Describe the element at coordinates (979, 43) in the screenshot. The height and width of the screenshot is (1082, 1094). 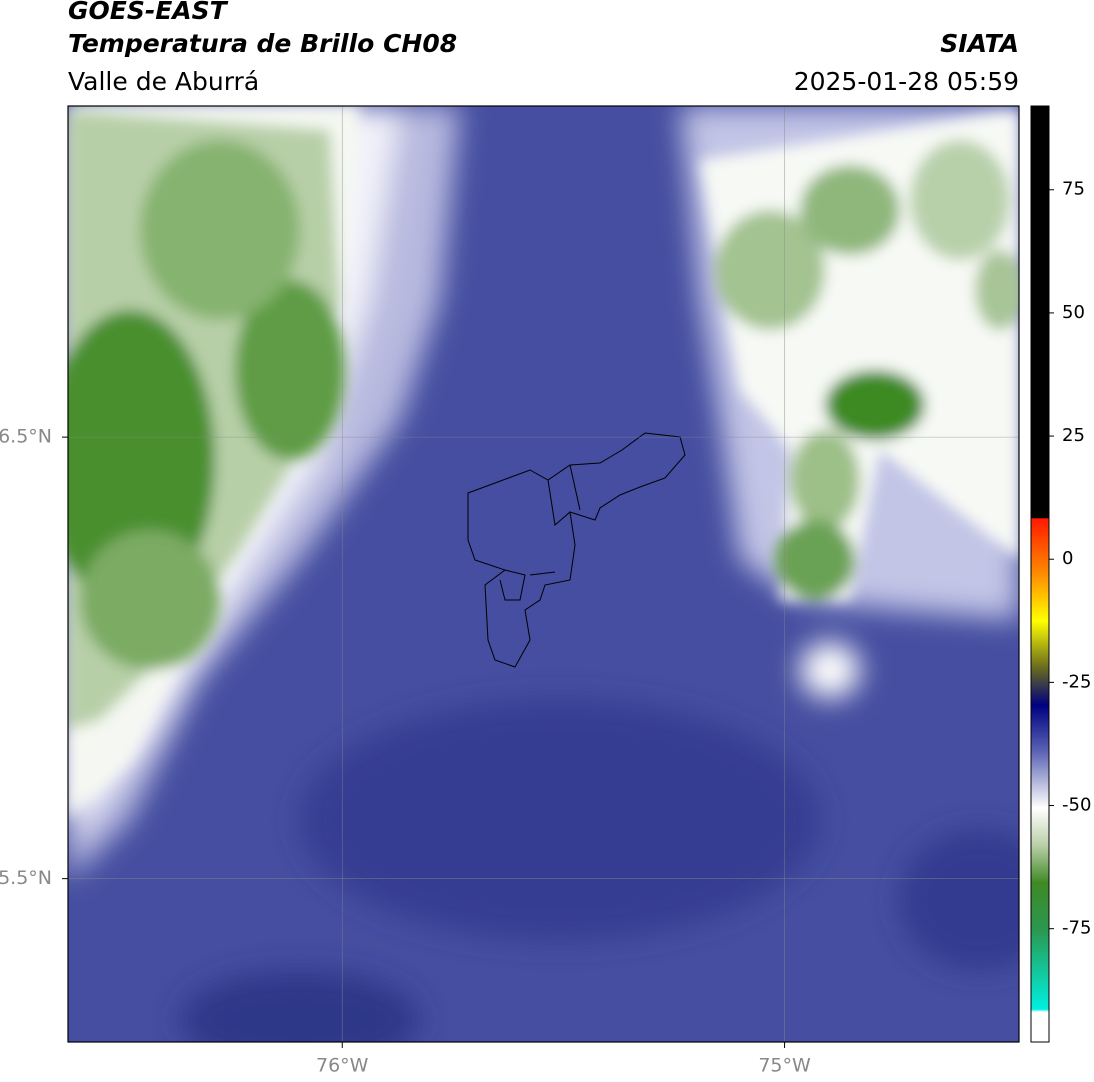
I see `source: SIATA` at that location.